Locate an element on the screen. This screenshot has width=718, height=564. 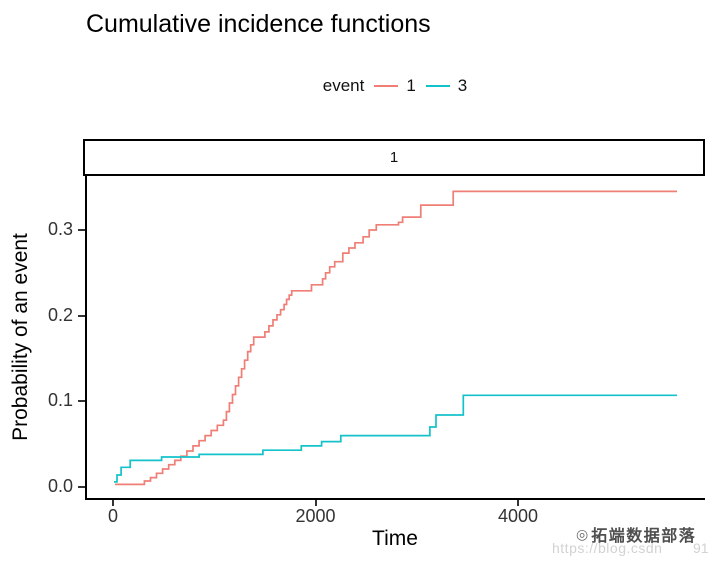
watermark-url-fragment: 91 is located at coordinates (701, 548).